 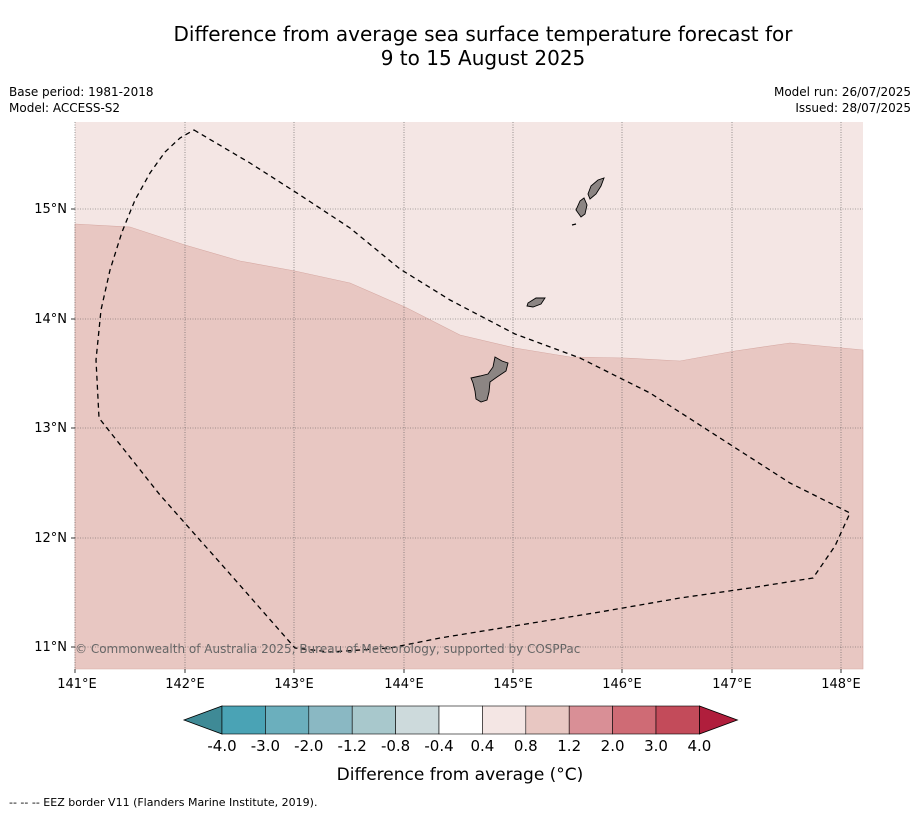 What do you see at coordinates (50, 538) in the screenshot?
I see `lat-tick-label: 12°N` at bounding box center [50, 538].